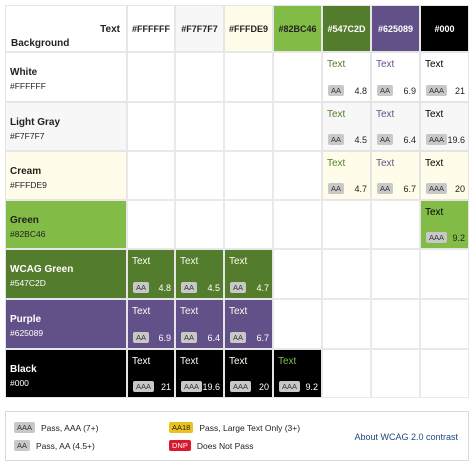 This screenshot has height=468, width=474. What do you see at coordinates (395, 77) in the screenshot?
I see `contrast-sample-white-on-purple: Text AA 6.9` at bounding box center [395, 77].